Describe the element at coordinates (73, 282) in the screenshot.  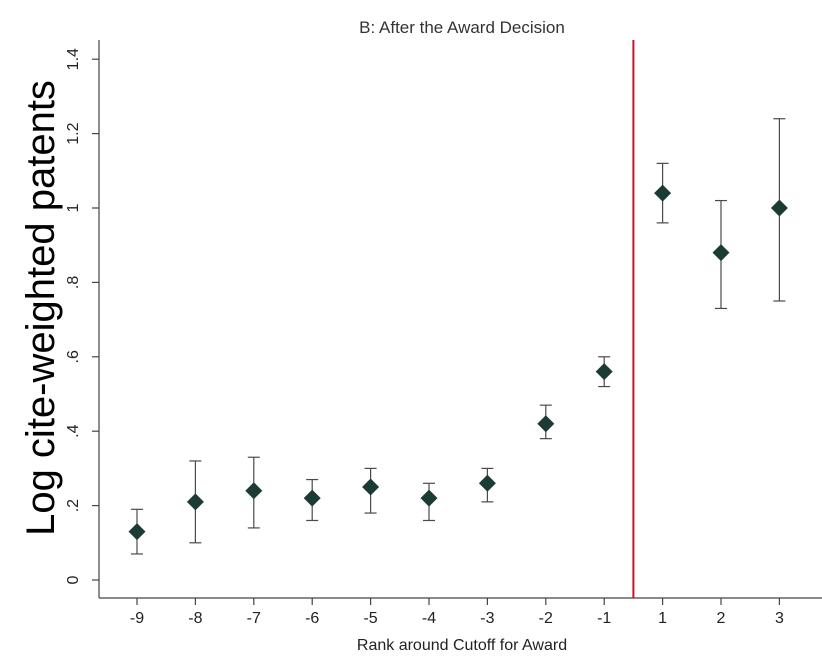
I see `y-tick-label: .8` at that location.